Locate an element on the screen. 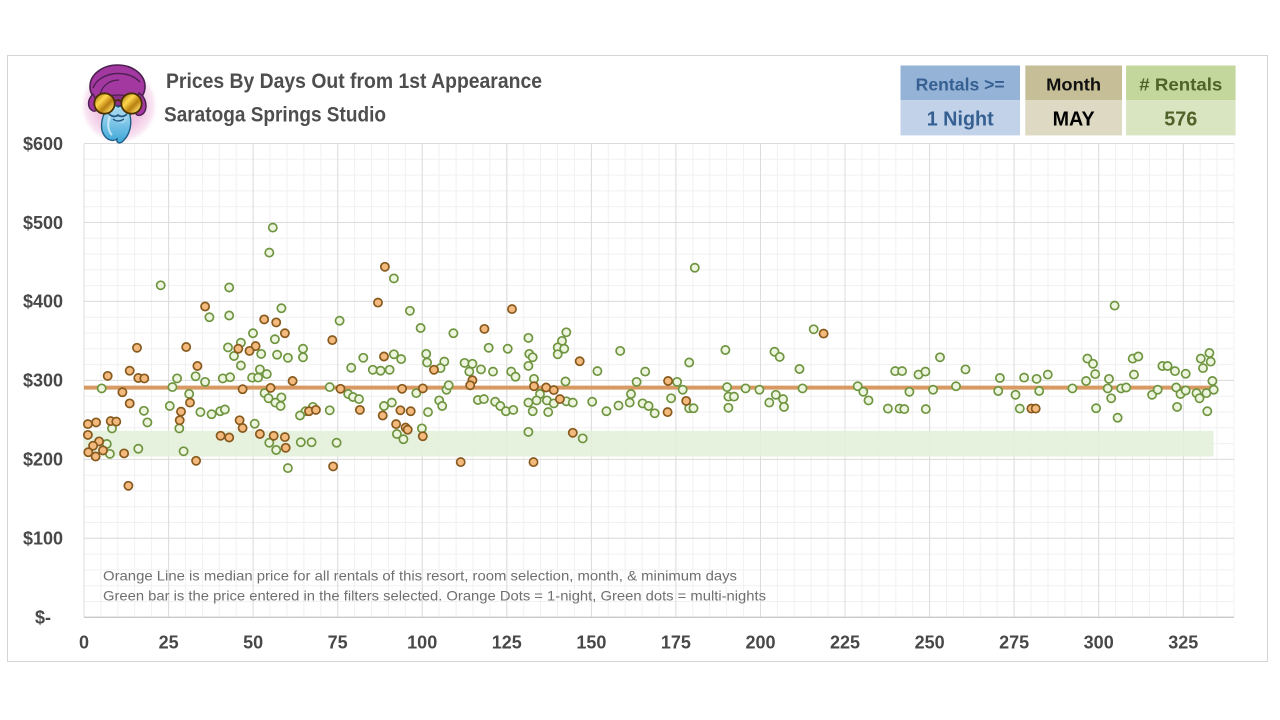 The width and height of the screenshot is (1280, 720). svg-text: 576 is located at coordinates (1180, 120).